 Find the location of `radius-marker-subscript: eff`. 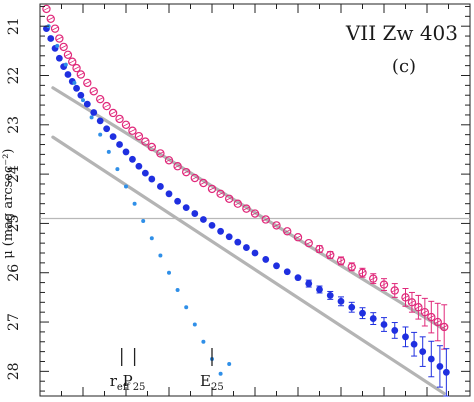

radius-marker-subscript: eff is located at coordinates (124, 387).